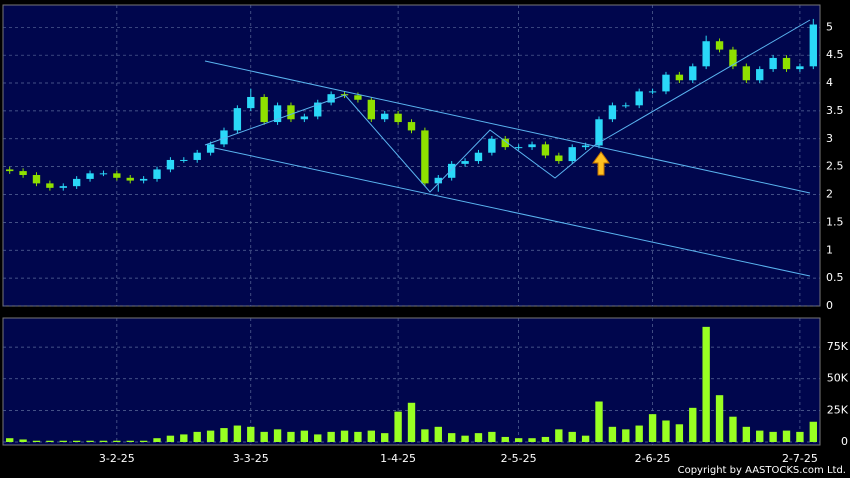  Describe the element at coordinates (838, 346) in the screenshot. I see `volume-tick-label: 75K` at that location.